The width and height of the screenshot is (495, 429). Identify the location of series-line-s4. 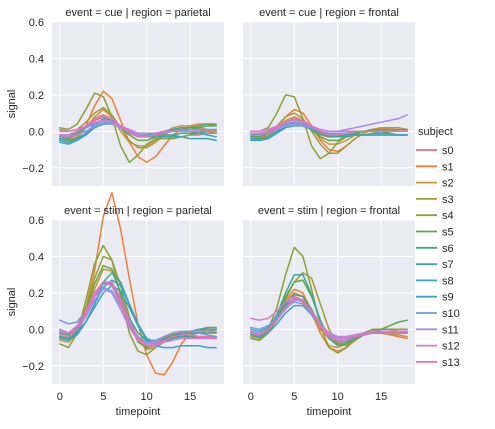
(138, 128).